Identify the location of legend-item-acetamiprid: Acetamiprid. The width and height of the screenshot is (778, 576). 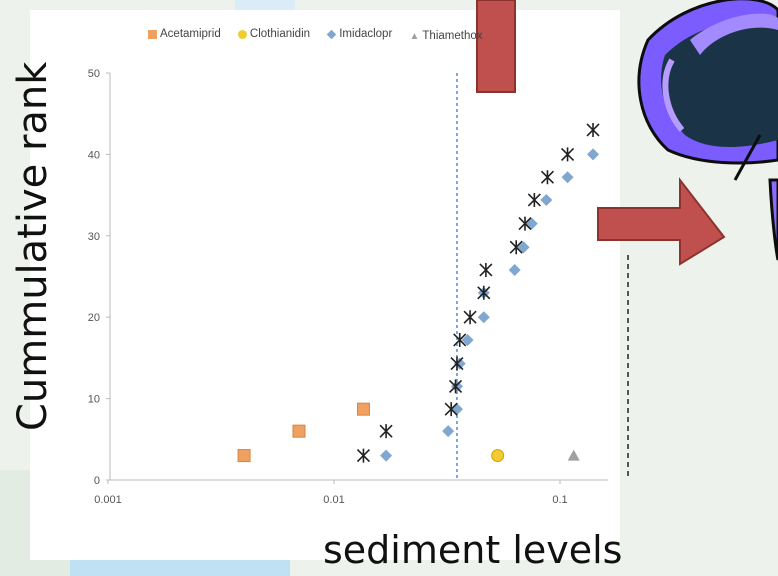
(184, 34).